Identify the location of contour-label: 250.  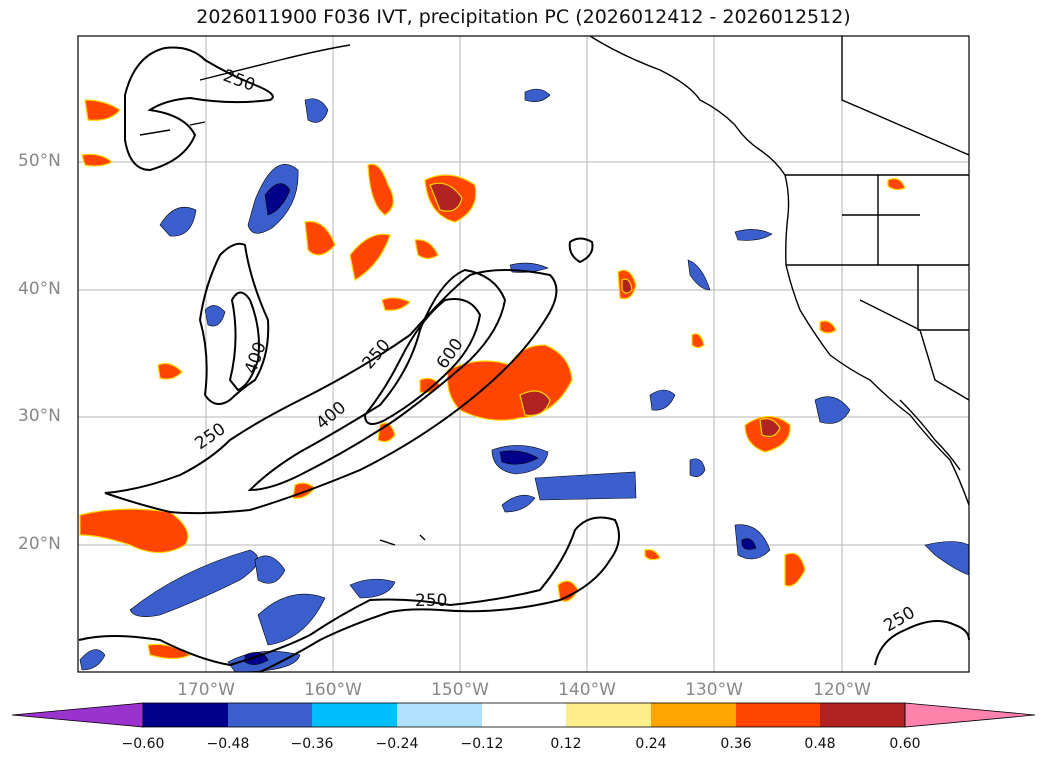
(431, 601).